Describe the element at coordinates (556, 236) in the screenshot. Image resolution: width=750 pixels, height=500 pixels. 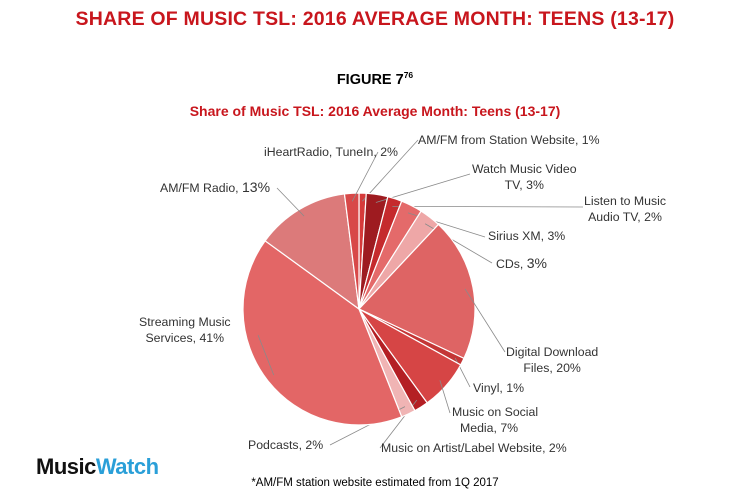
I see `label-sirius-xm-value: 3%` at that location.